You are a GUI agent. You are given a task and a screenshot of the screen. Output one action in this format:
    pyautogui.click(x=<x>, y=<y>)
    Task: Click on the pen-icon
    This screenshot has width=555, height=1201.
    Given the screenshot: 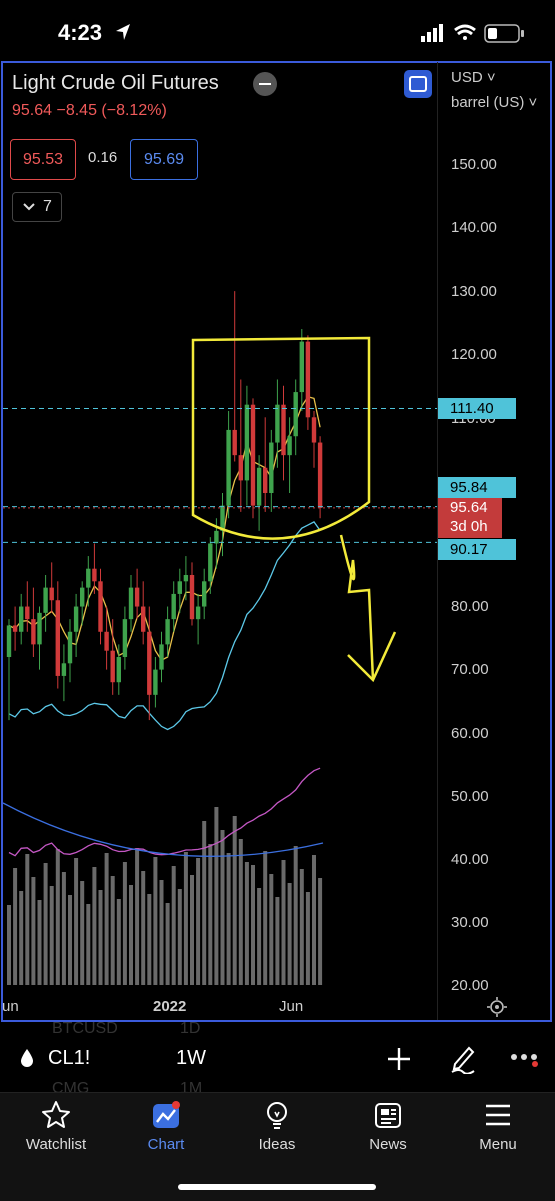 What is the action you would take?
    pyautogui.click(x=463, y=1060)
    